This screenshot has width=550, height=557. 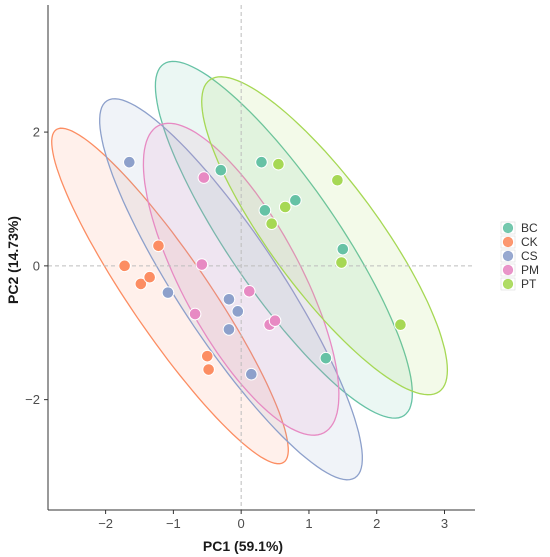 I want to click on x-tick-label: 1, so click(x=308, y=523).